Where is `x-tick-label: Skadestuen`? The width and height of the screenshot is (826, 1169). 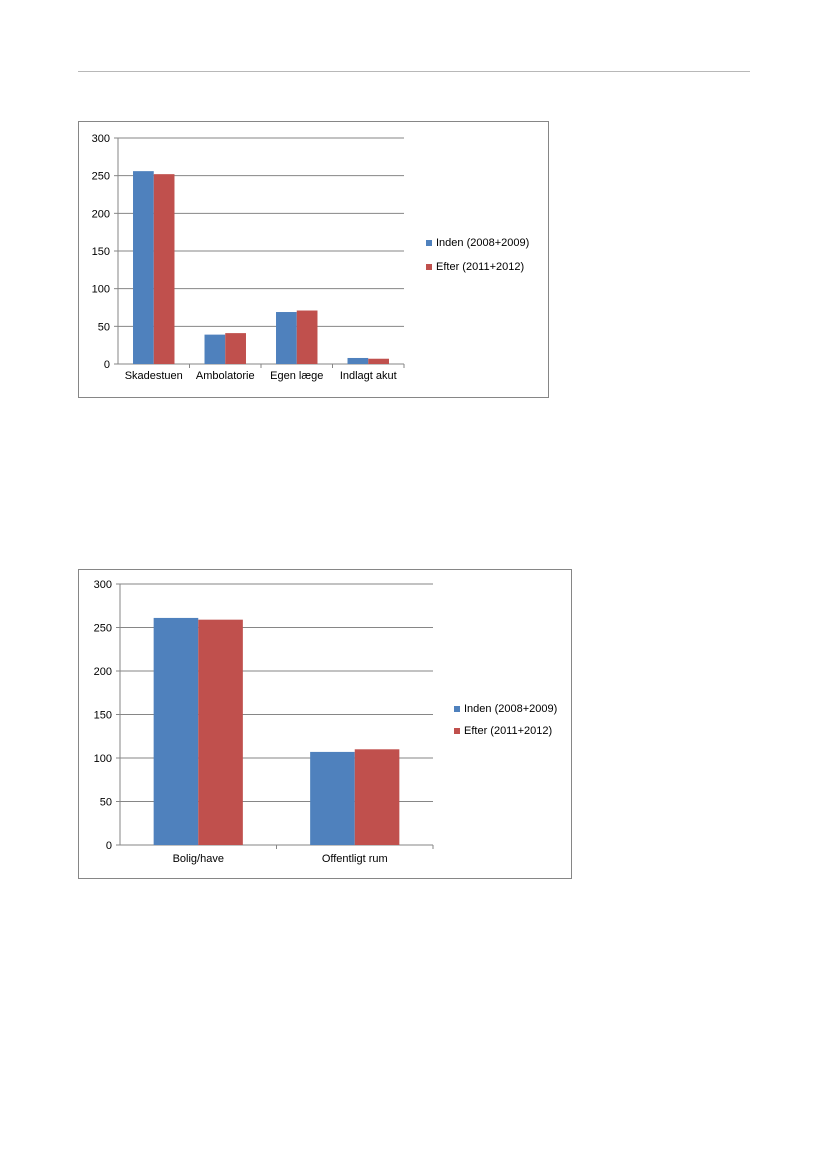 x-tick-label: Skadestuen is located at coordinates (154, 376).